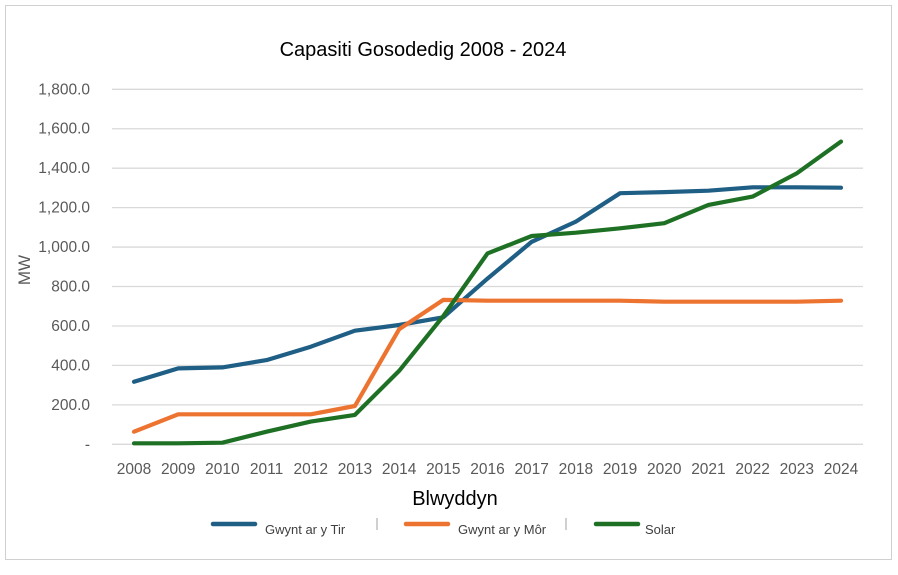  I want to click on legend-label: Gwynt ar y Tir, so click(305, 529).